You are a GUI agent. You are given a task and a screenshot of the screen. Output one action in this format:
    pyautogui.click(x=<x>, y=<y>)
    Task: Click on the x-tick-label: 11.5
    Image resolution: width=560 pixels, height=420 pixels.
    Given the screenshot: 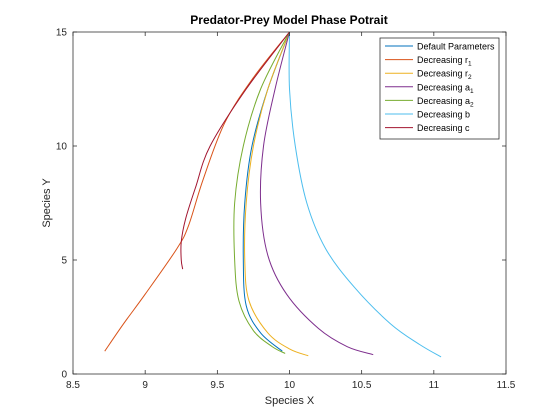 What is the action you would take?
    pyautogui.click(x=506, y=385)
    